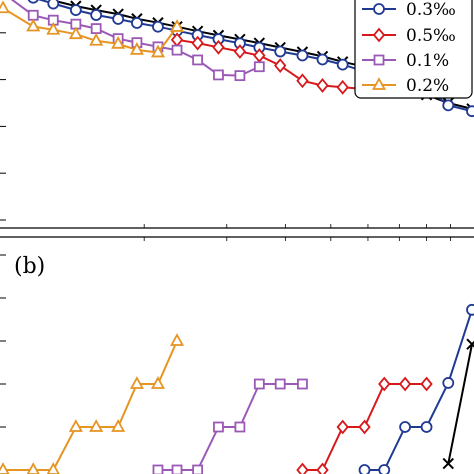 The image size is (474, 474). Describe the element at coordinates (427, 86) in the screenshot. I see `legend-label-orange: 0.2%` at that location.